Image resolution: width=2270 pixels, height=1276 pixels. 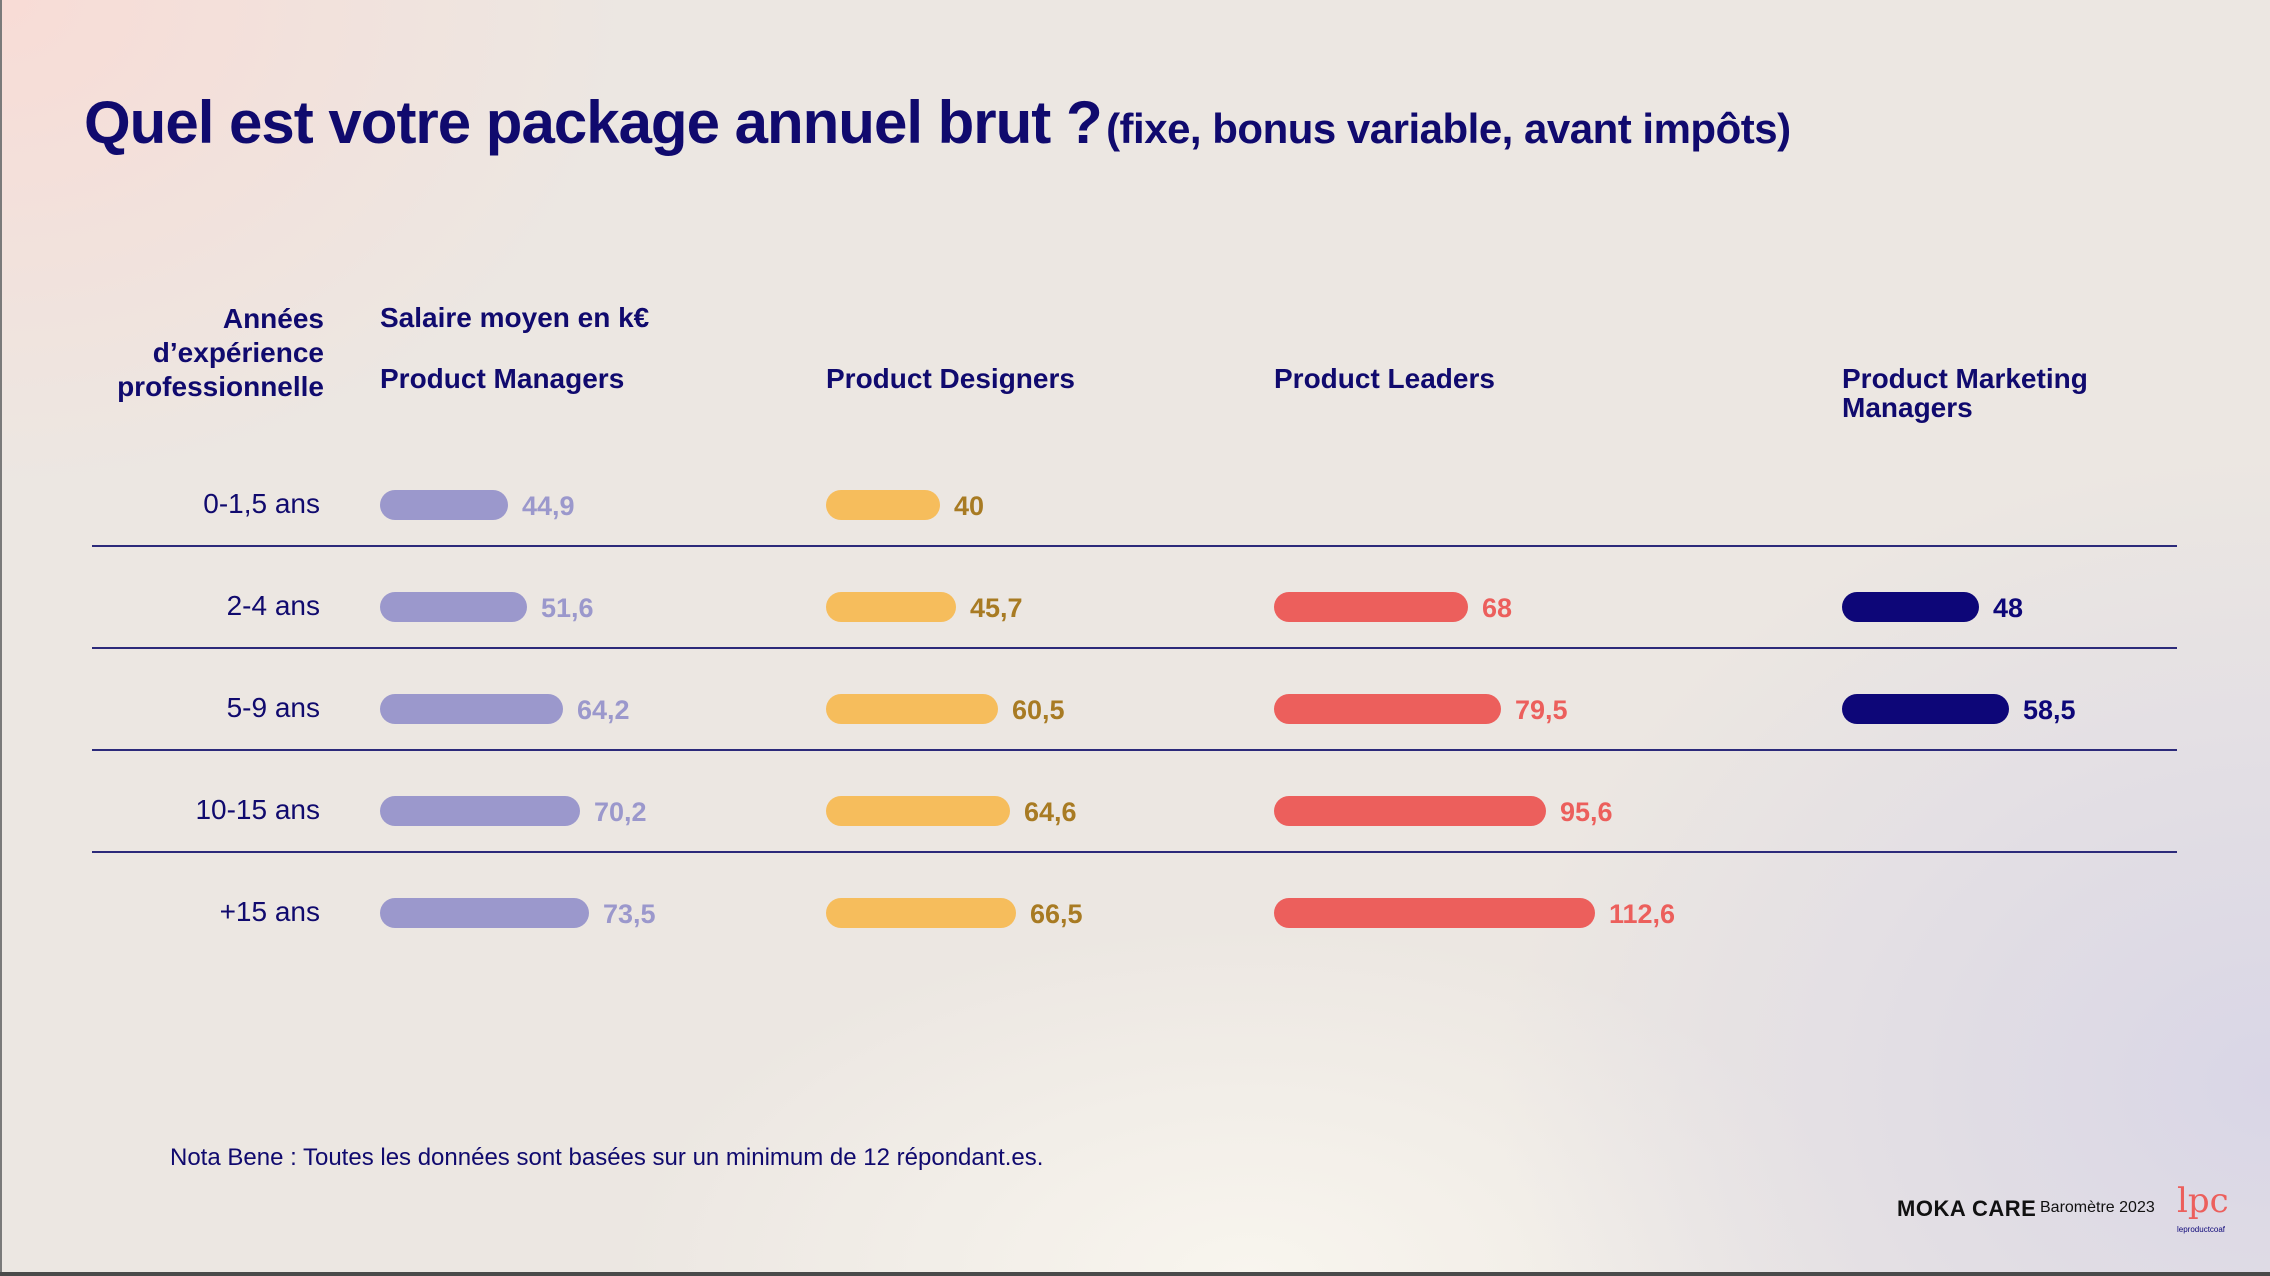 I want to click on column-header-product-marketing-managers: Product Marketing Managers, so click(x=1965, y=393).